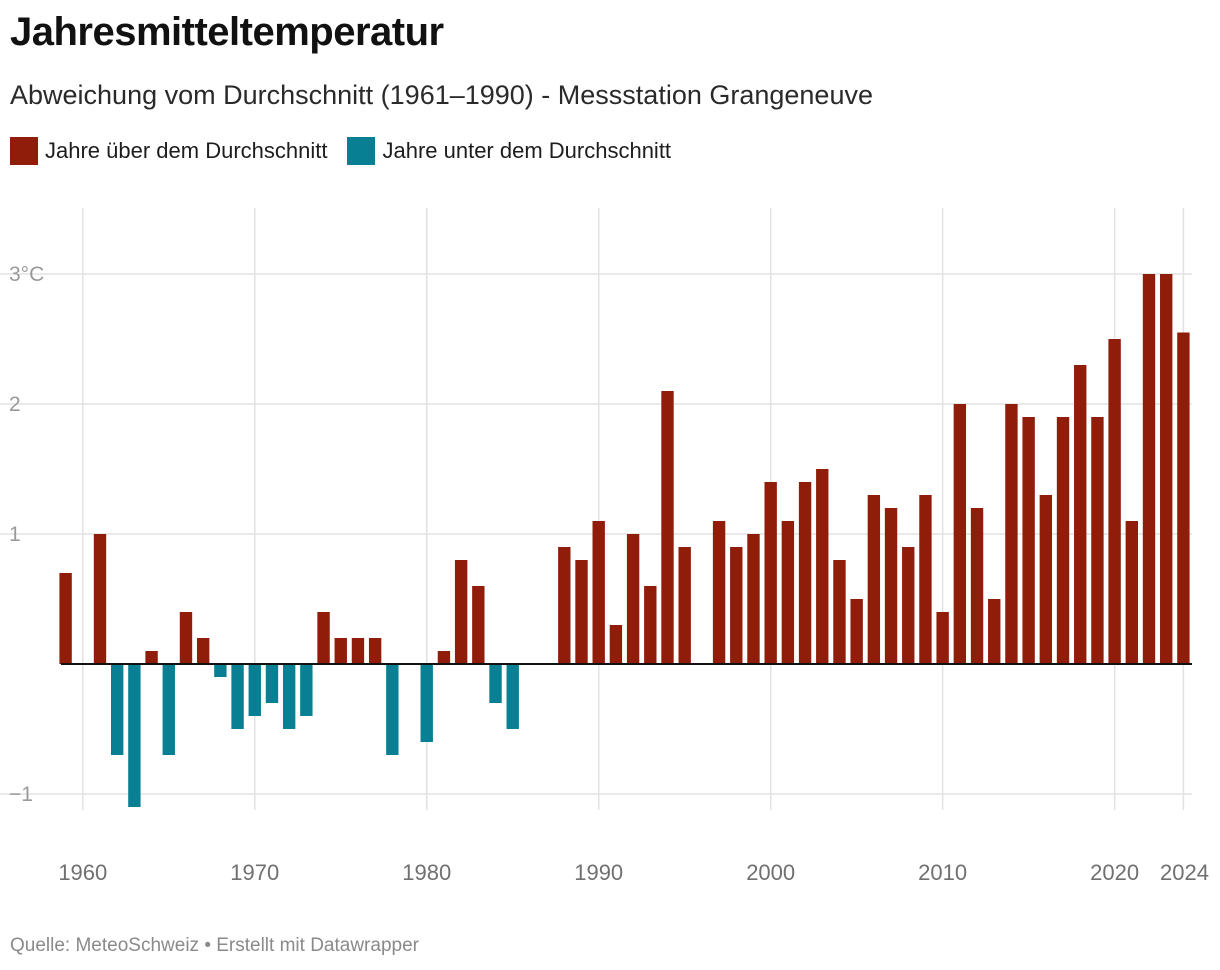  Describe the element at coordinates (21, 794) in the screenshot. I see `y-tick-label: −1` at that location.